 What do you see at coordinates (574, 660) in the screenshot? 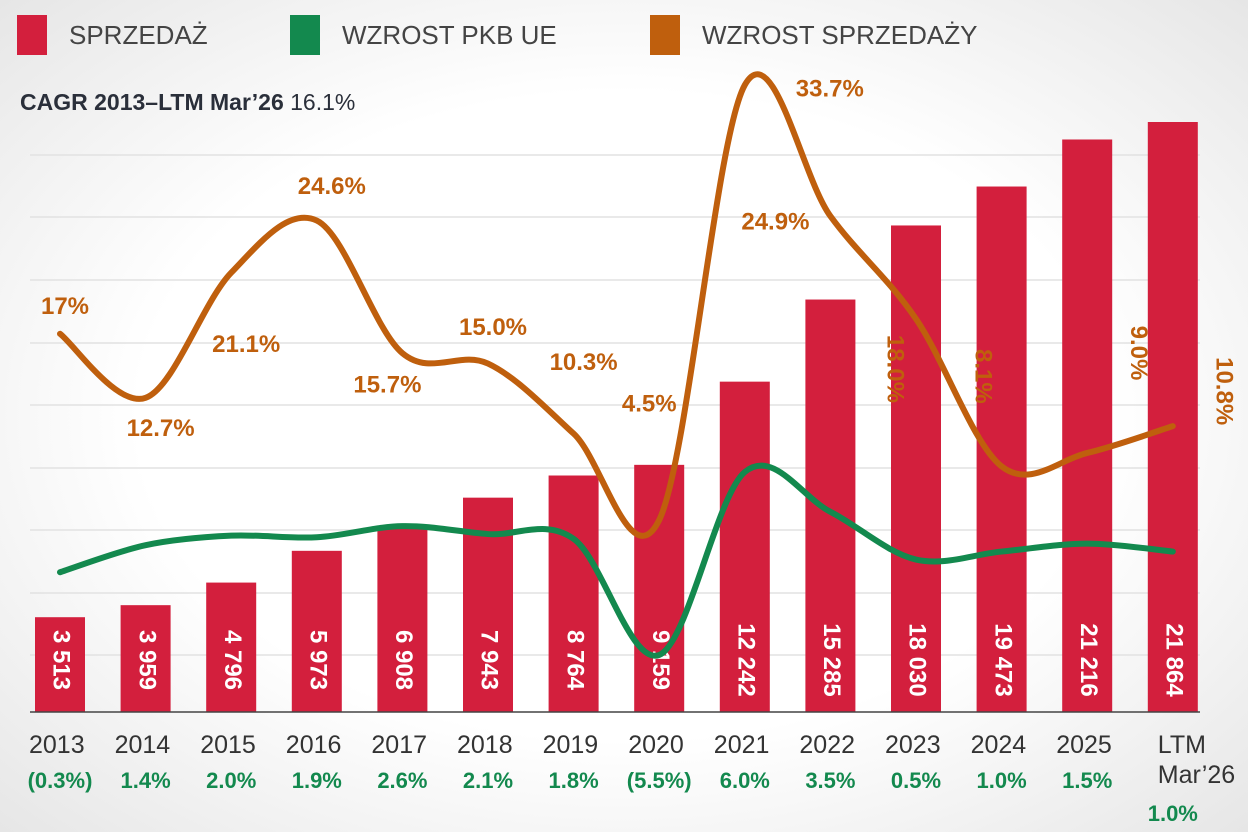
I see `bar-label: 8 764` at bounding box center [574, 660].